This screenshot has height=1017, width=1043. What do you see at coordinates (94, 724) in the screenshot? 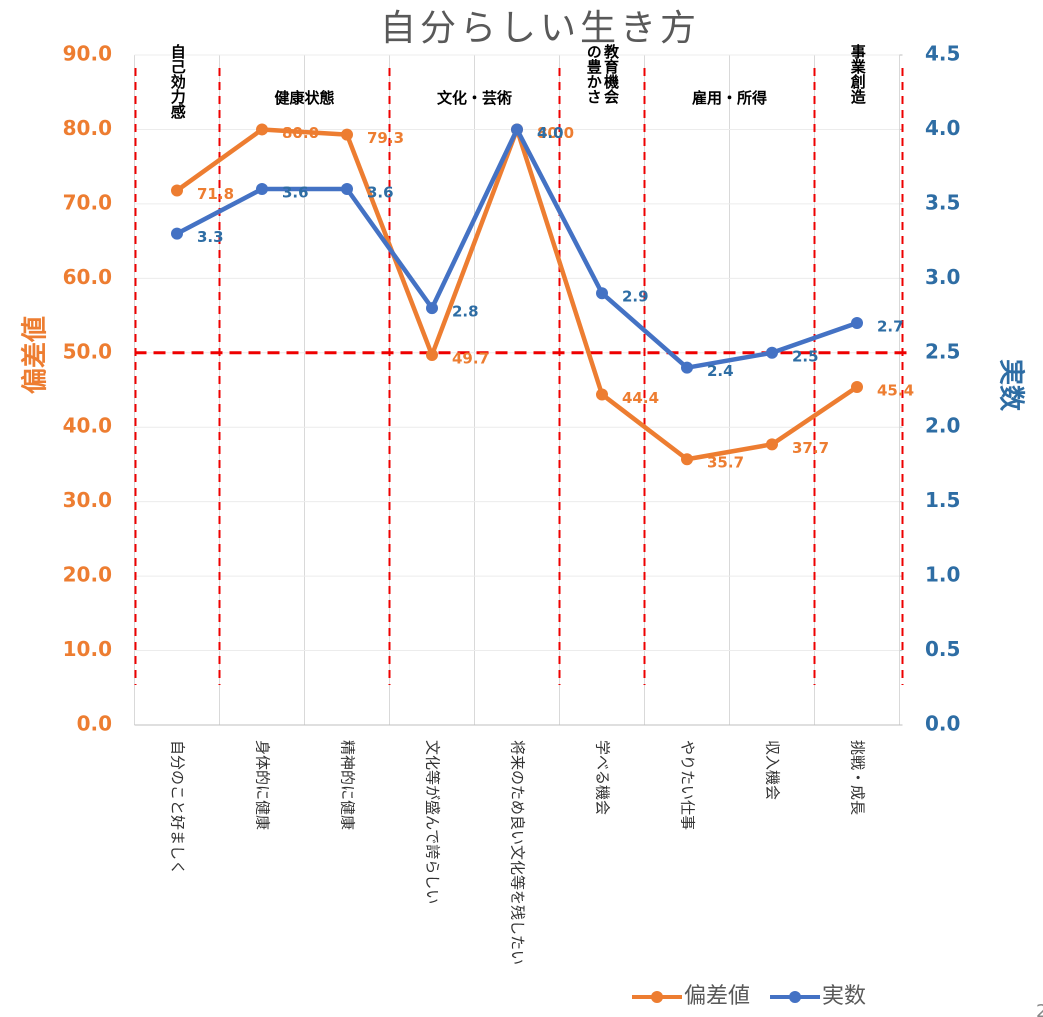
I see `y-tick-label: 0.0` at bounding box center [94, 724].